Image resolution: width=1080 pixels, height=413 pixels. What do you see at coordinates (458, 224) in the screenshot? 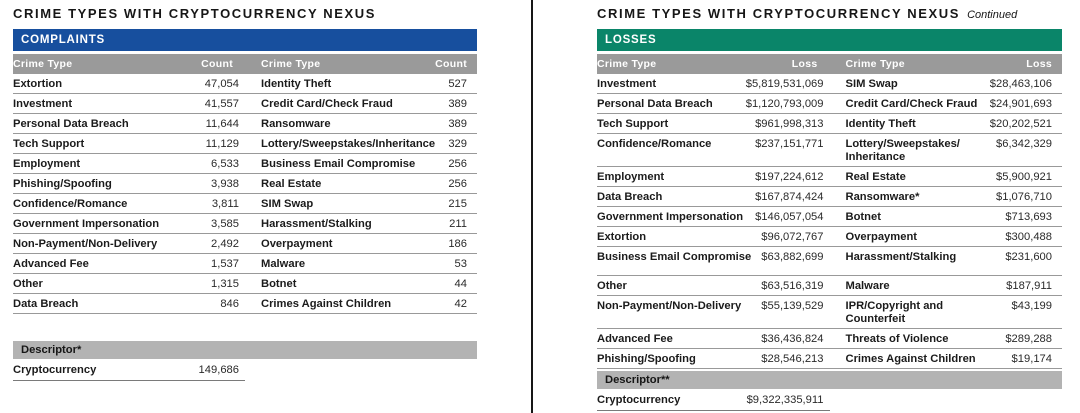
I see `count-cell: 211` at bounding box center [458, 224].